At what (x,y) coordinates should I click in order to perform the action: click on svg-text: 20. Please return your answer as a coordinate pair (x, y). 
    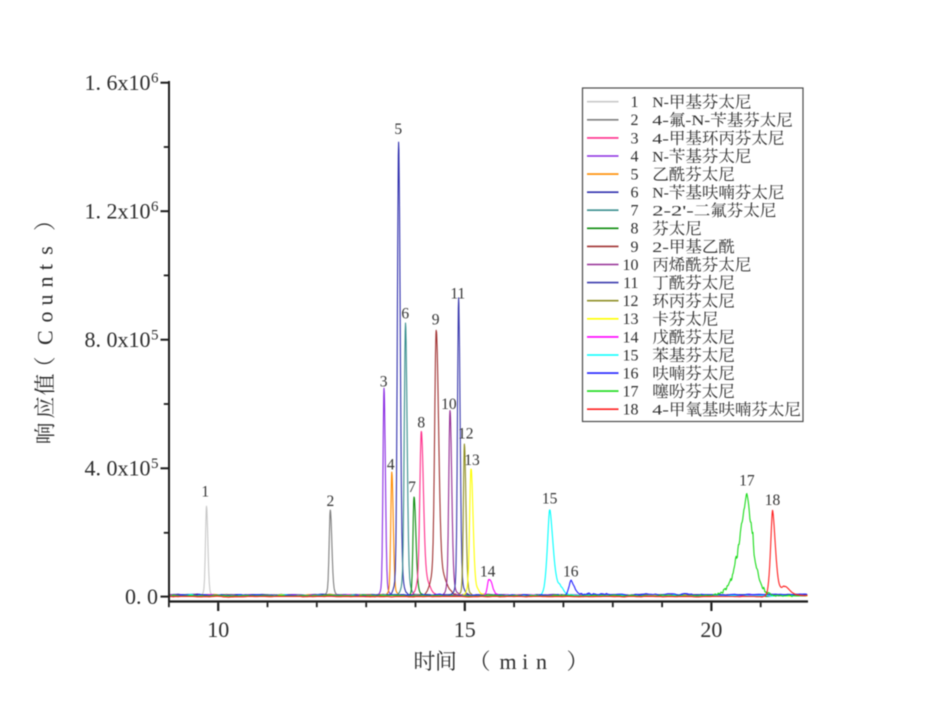
    Looking at the image, I should click on (711, 629).